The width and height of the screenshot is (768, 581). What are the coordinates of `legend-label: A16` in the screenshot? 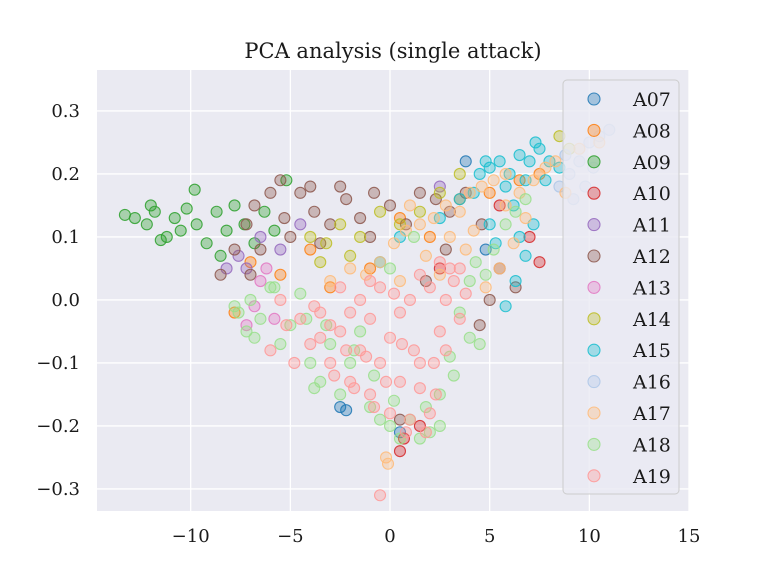 It's located at (651, 383).